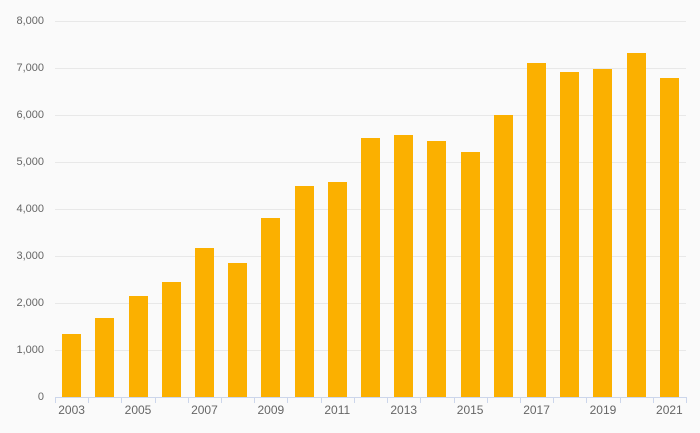 Image resolution: width=700 pixels, height=433 pixels. Describe the element at coordinates (669, 410) in the screenshot. I see `x-axis-label: 2021` at that location.